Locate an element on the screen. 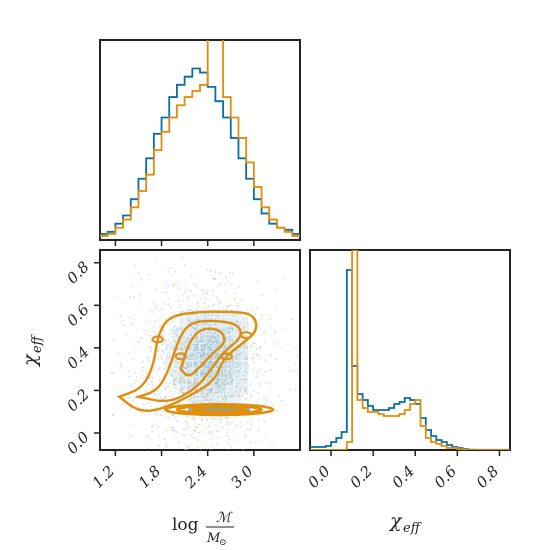 This screenshot has height=550, width=550. contour-ellipse is located at coordinates (219, 409).